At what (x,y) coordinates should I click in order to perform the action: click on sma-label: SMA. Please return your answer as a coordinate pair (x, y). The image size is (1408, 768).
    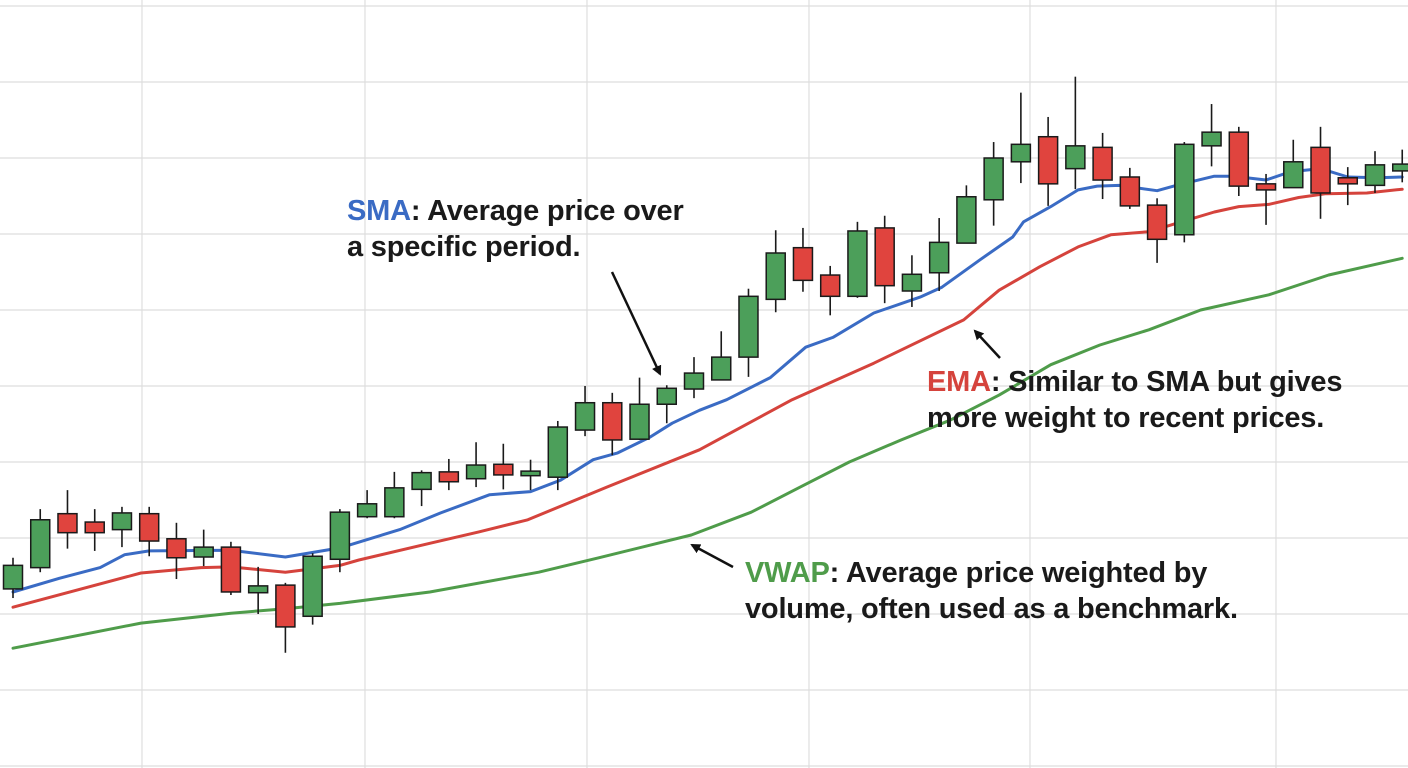
    Looking at the image, I should click on (379, 211).